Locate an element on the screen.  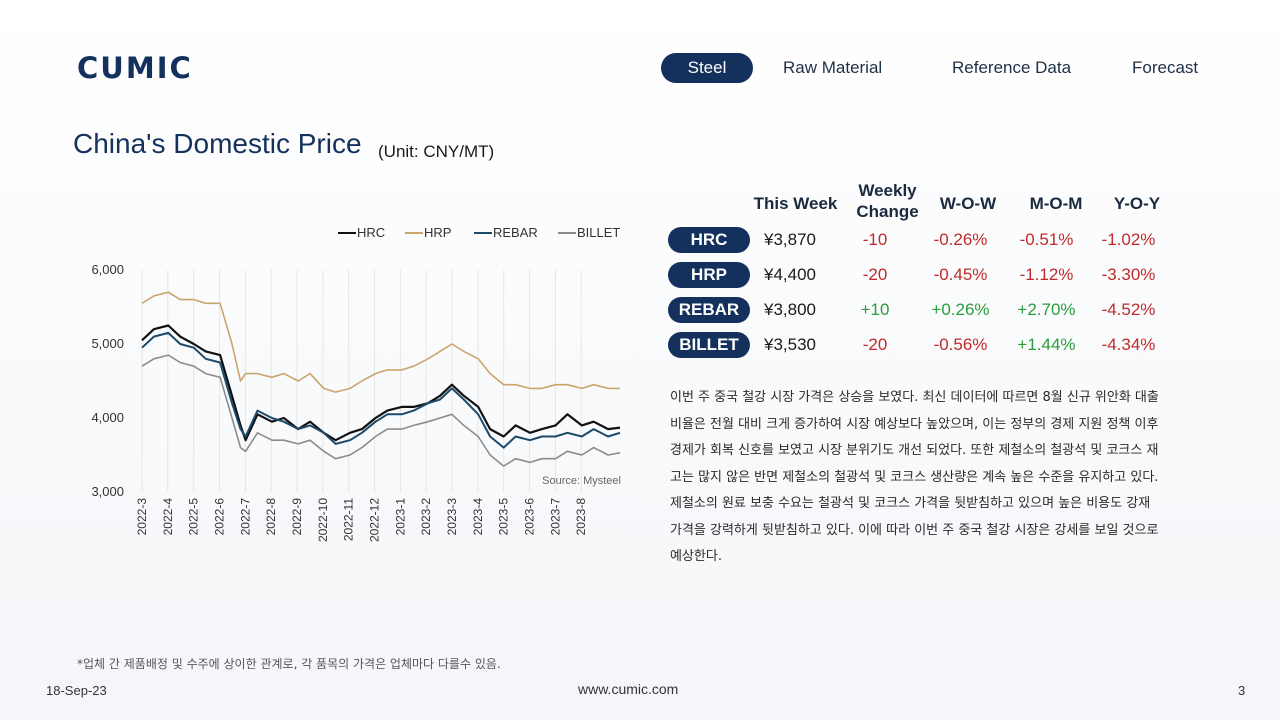
cell-mom: +2.70% is located at coordinates (1046, 309).